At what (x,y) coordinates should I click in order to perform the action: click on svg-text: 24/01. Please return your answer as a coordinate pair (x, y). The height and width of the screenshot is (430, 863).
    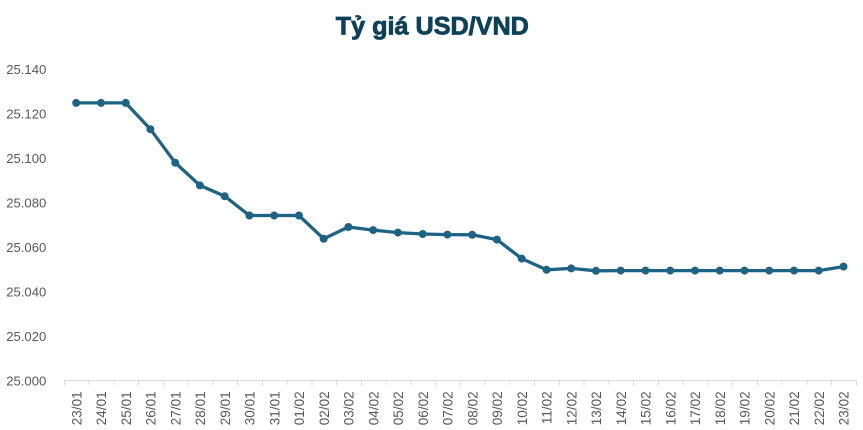
    Looking at the image, I should click on (101, 408).